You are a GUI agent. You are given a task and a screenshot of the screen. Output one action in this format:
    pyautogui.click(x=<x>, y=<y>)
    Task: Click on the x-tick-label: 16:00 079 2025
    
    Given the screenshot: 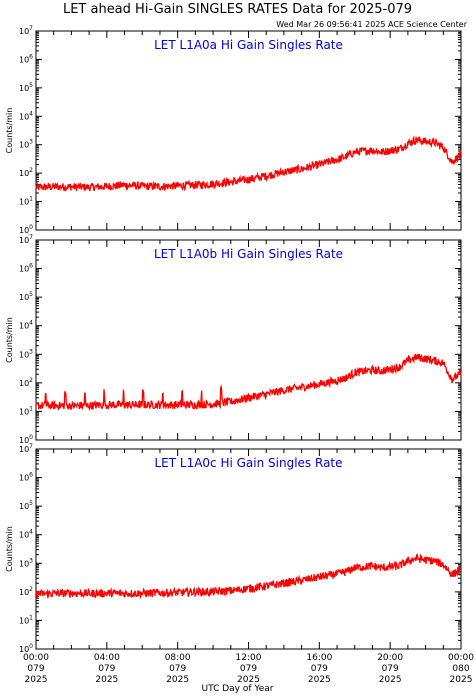 What is the action you would take?
    pyautogui.click(x=319, y=669)
    